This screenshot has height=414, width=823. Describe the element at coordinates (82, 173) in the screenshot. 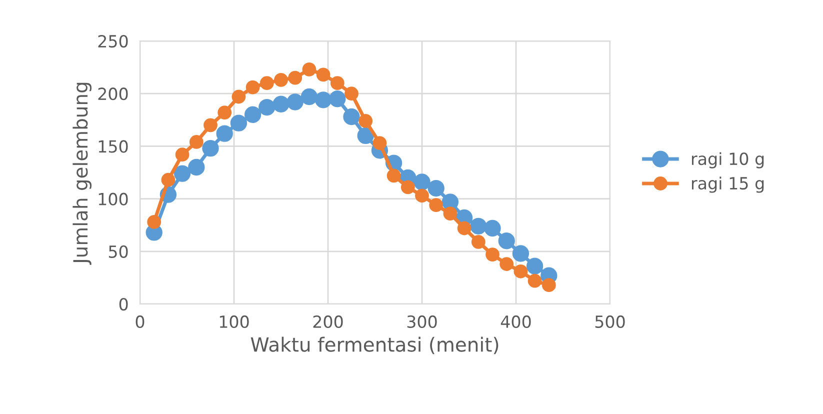

I see `y-axis-title: Jumlah gelembung` at that location.